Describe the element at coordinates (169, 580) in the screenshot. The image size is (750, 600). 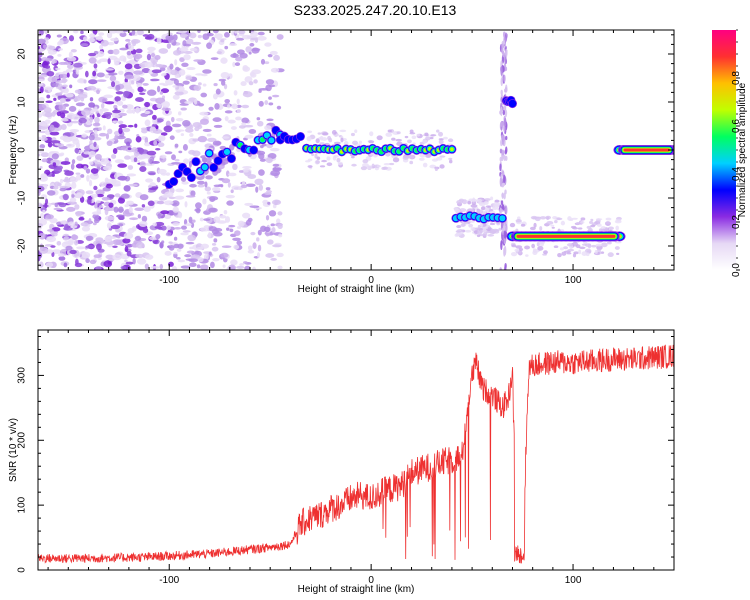
I see `snr-x-tick-label: -100` at that location.